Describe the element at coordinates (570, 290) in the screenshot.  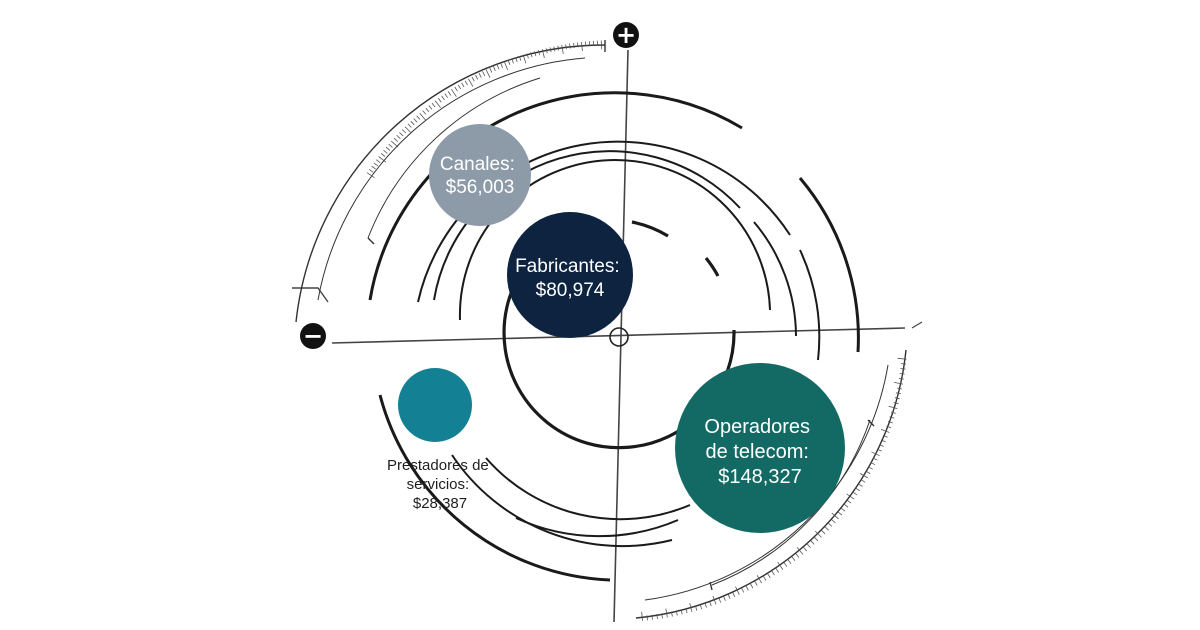
I see `fabricantes-value: $80,974` at that location.